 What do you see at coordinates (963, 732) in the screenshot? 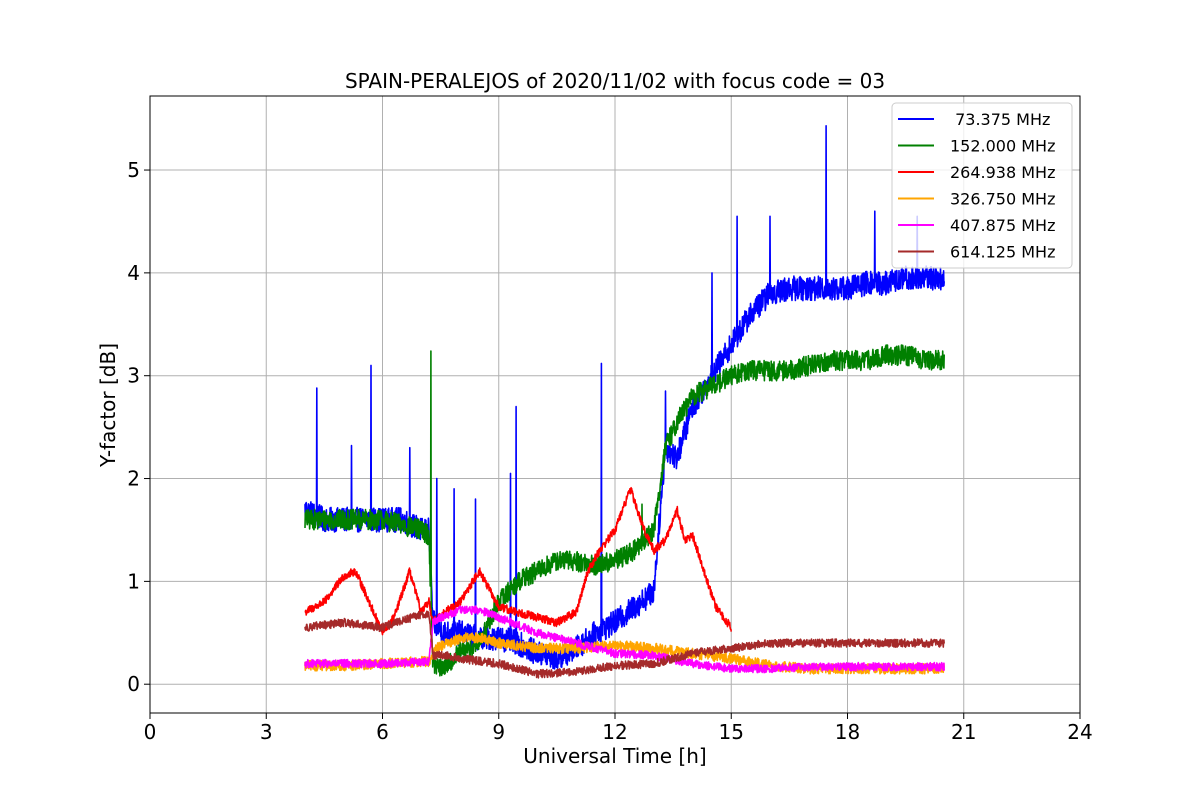
I see `x-tick-label: 21` at bounding box center [963, 732].